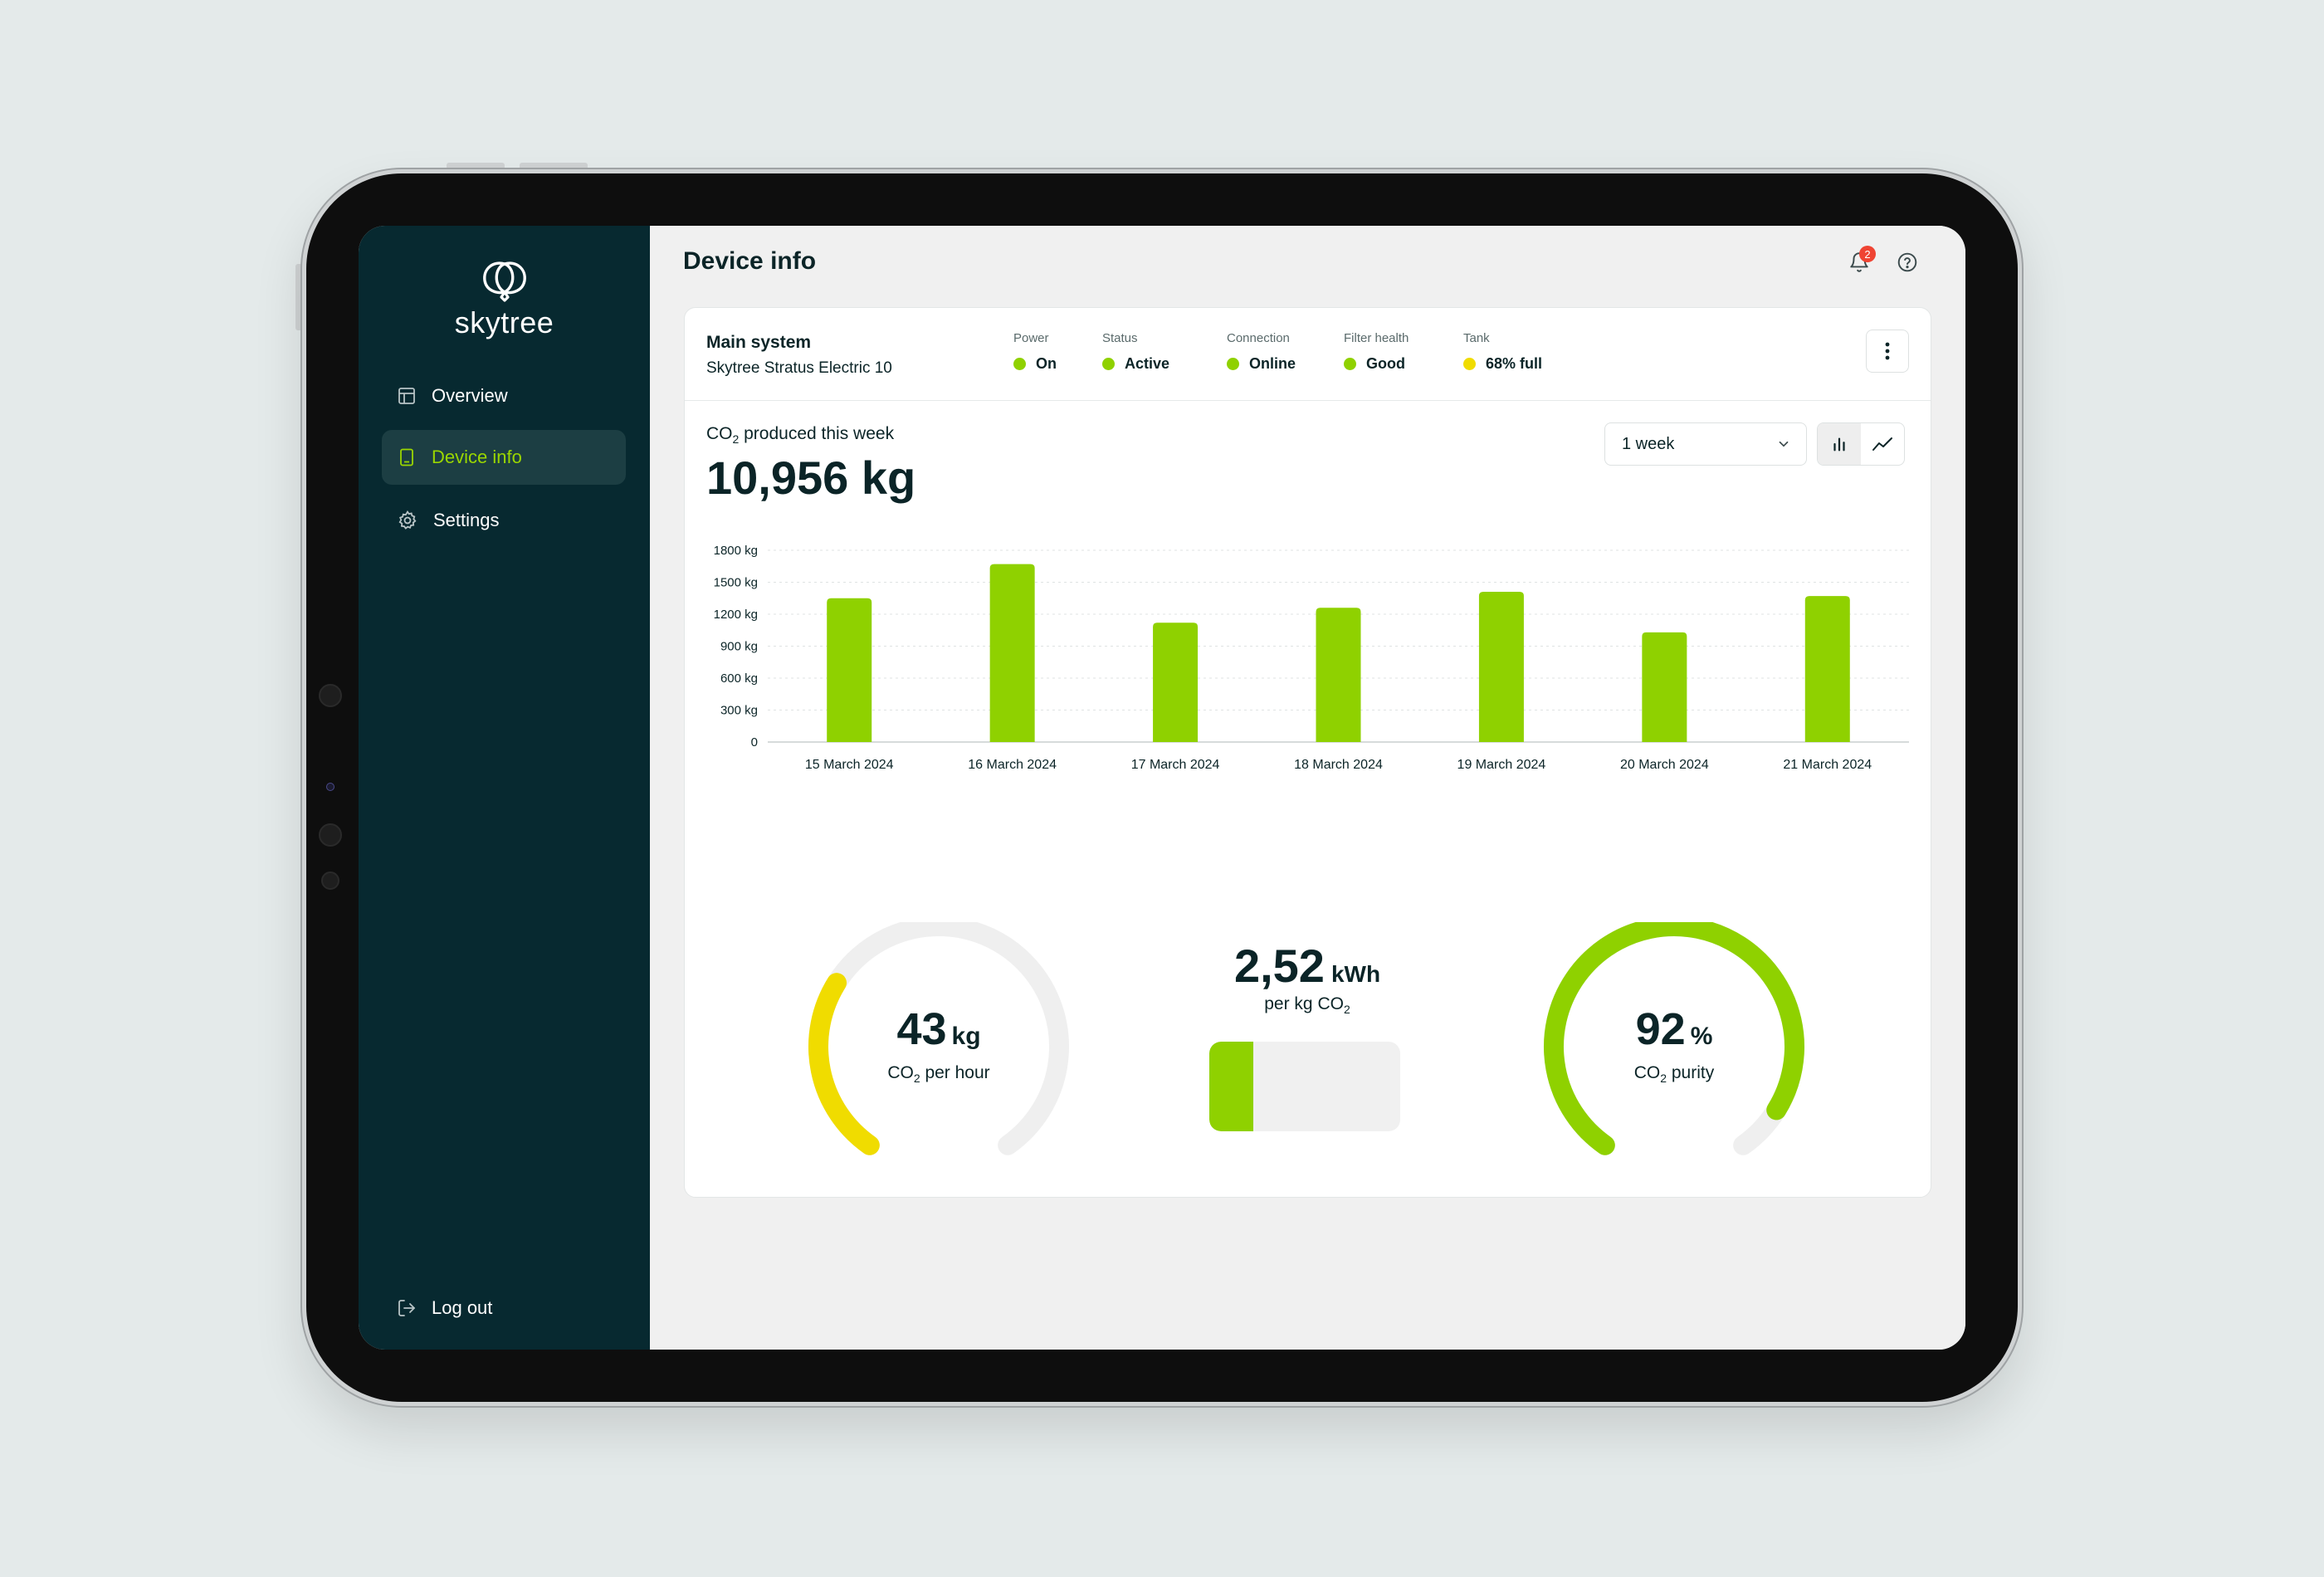 The width and height of the screenshot is (2324, 1577). What do you see at coordinates (504, 322) in the screenshot?
I see `brand-name: skytree` at bounding box center [504, 322].